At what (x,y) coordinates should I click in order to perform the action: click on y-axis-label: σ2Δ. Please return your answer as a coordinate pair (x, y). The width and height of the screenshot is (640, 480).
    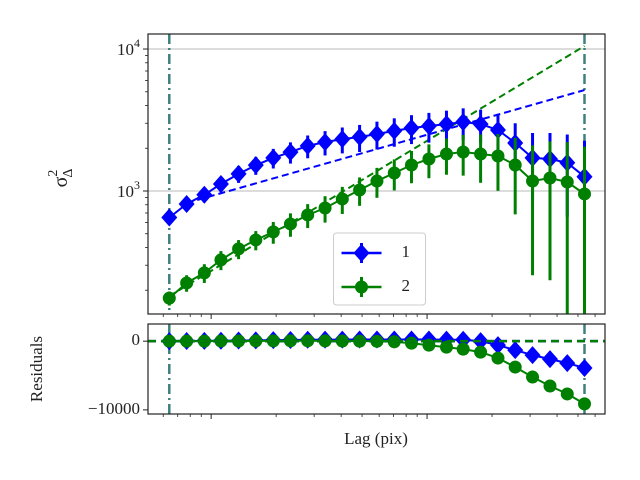
    Looking at the image, I should click on (61, 178).